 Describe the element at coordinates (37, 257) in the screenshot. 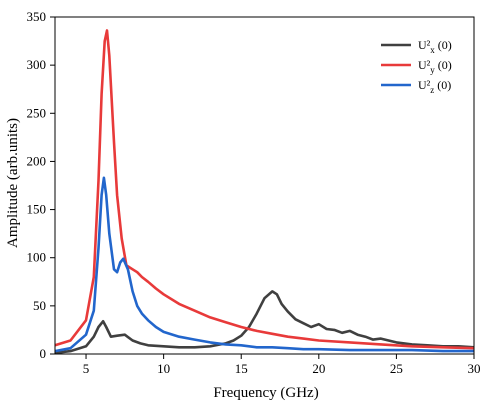

I see `y-tick-label: 100` at that location.